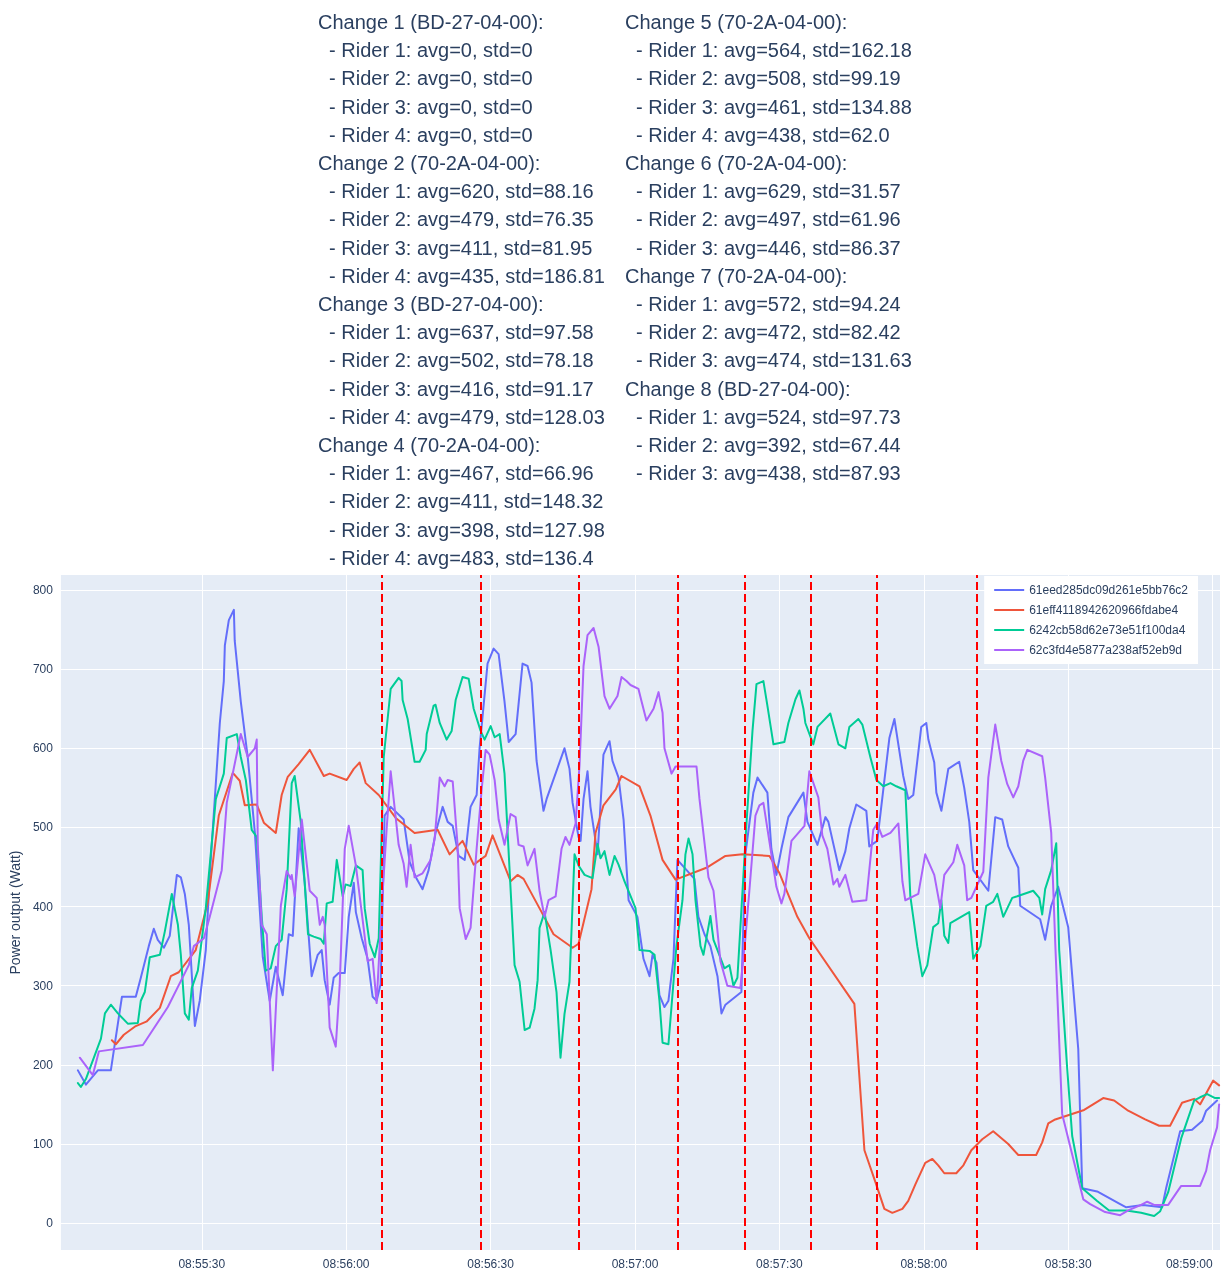  I want to click on y-tick-label: 200, so click(43, 1064).